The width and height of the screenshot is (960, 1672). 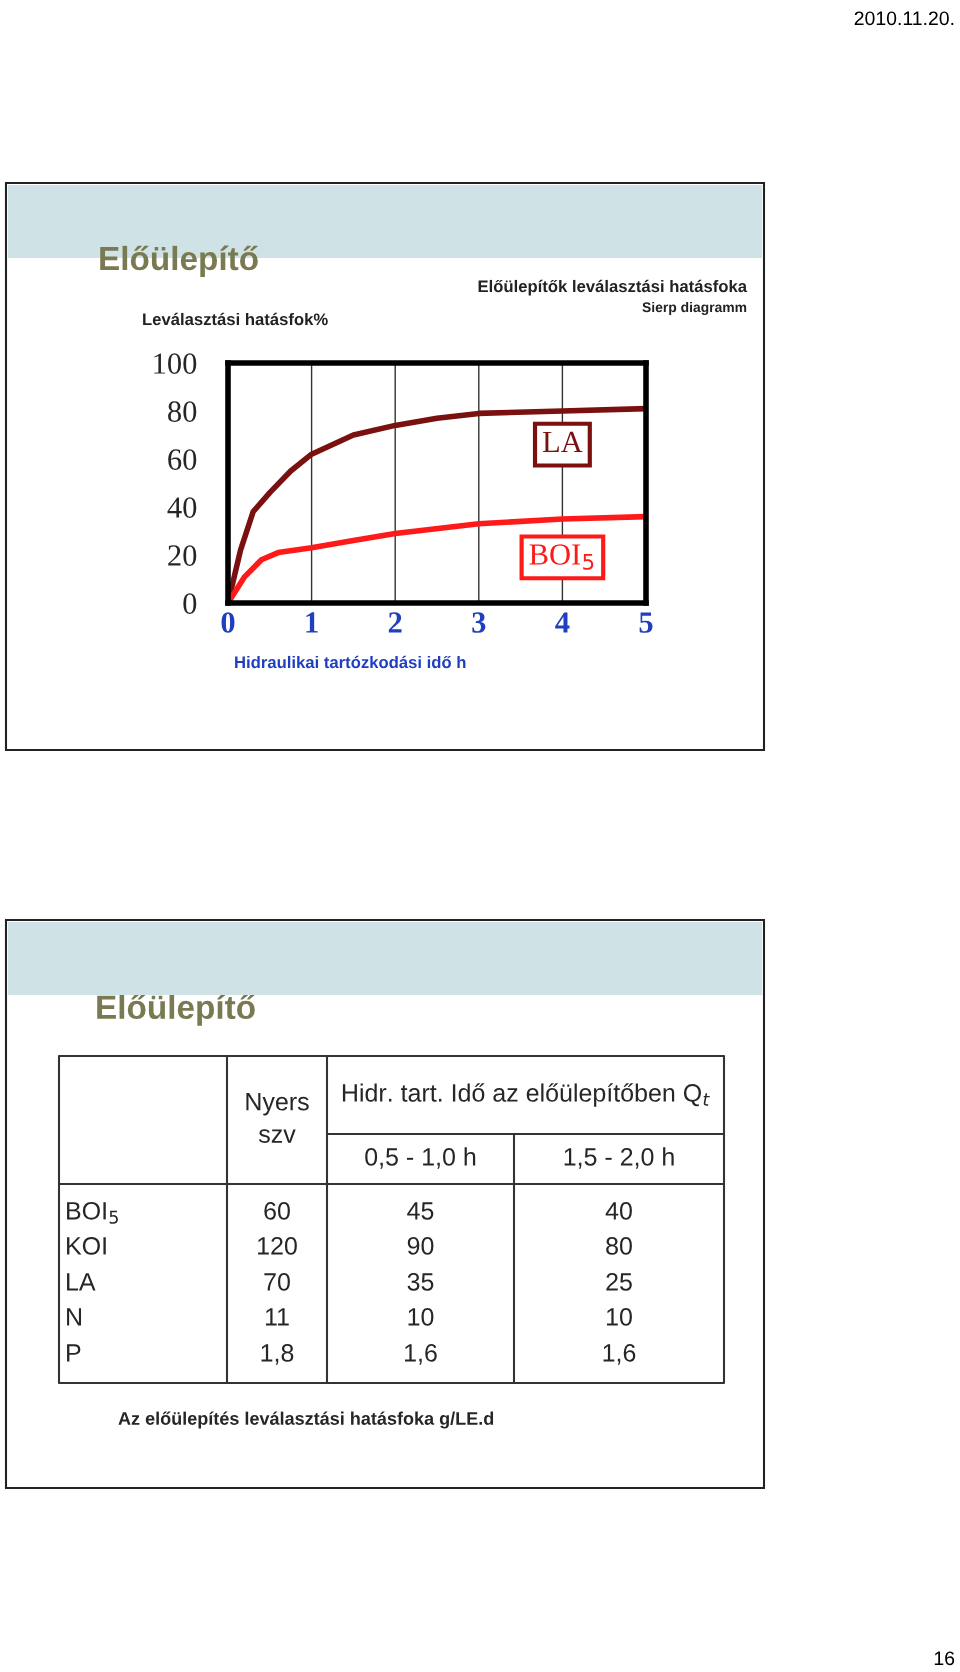 What do you see at coordinates (277, 1211) in the screenshot?
I see `data-label: 60` at bounding box center [277, 1211].